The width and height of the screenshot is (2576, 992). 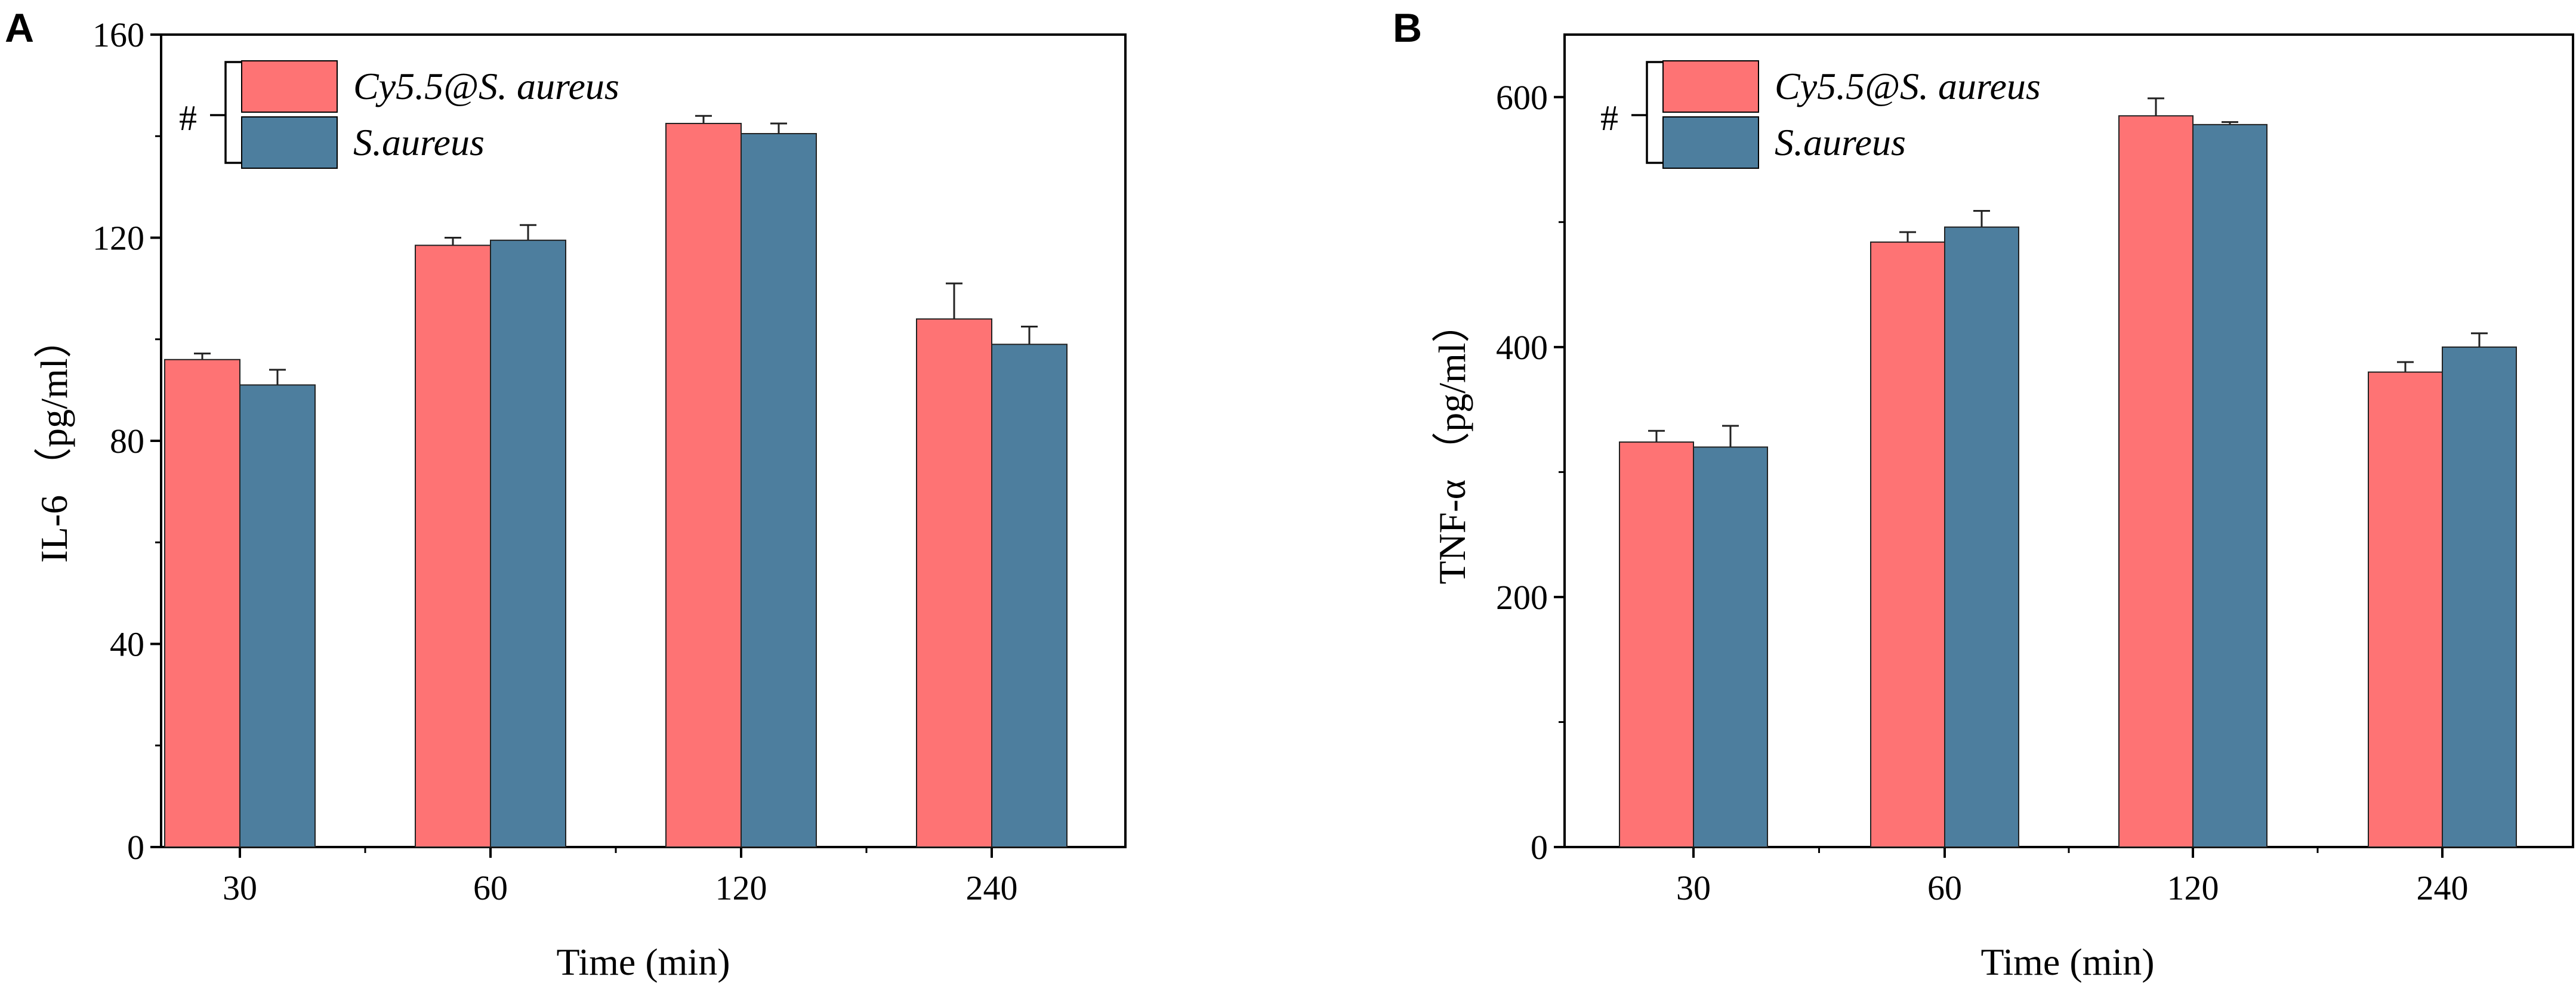 What do you see at coordinates (118, 35) in the screenshot?
I see `y-tick-label: 160` at bounding box center [118, 35].